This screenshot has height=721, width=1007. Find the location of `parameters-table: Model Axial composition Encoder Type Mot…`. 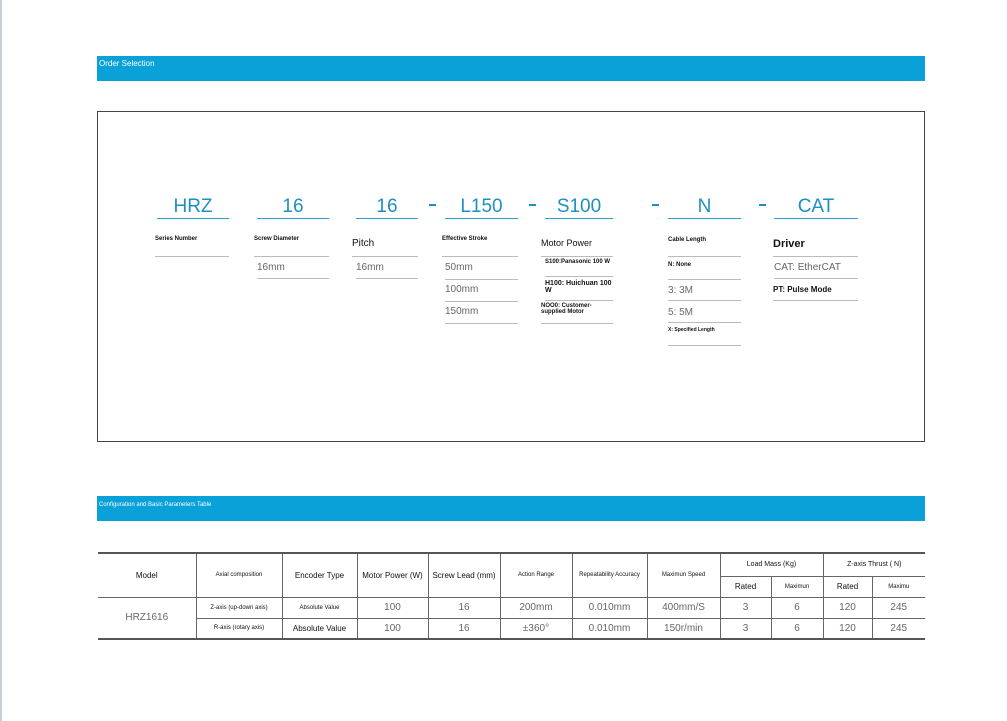

parameters-table: Model Axial composition Encoder Type Mot… is located at coordinates (511, 596).